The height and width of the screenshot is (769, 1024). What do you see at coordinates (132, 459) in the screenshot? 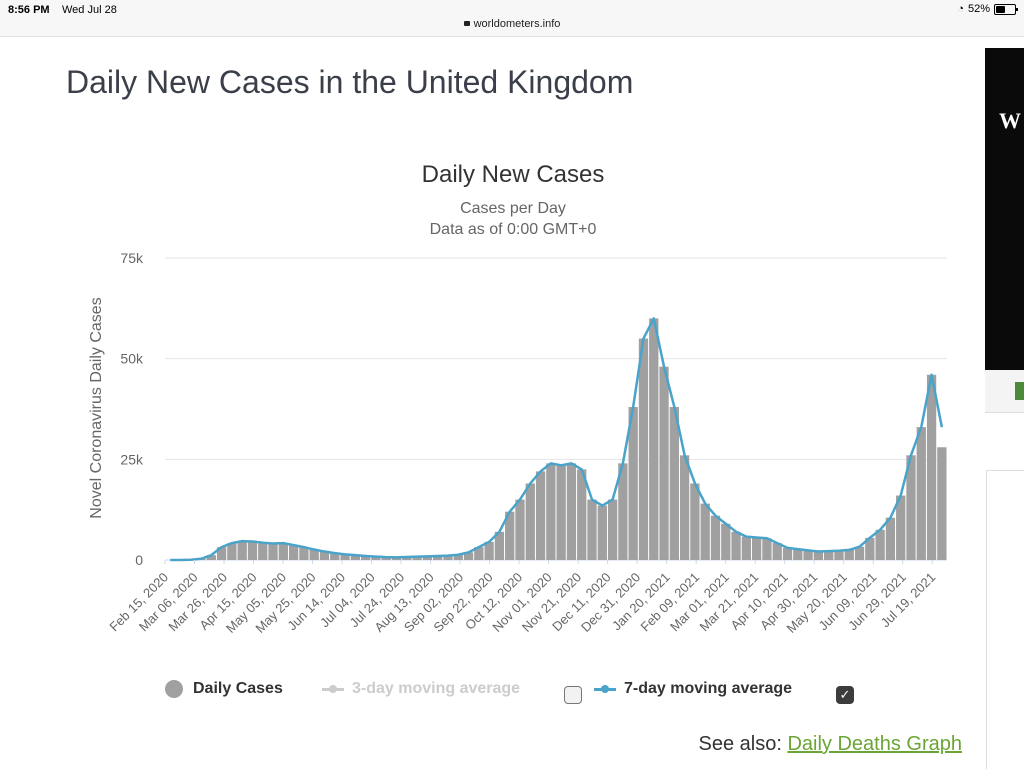
I see `y-tick-label: 25k` at bounding box center [132, 459].